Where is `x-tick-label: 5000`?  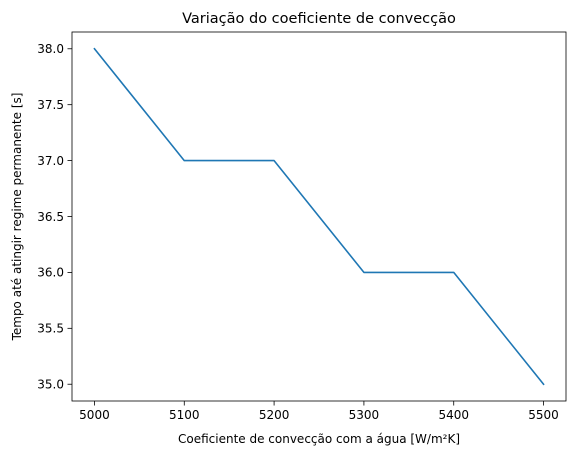
x-tick-label: 5000 is located at coordinates (94, 415).